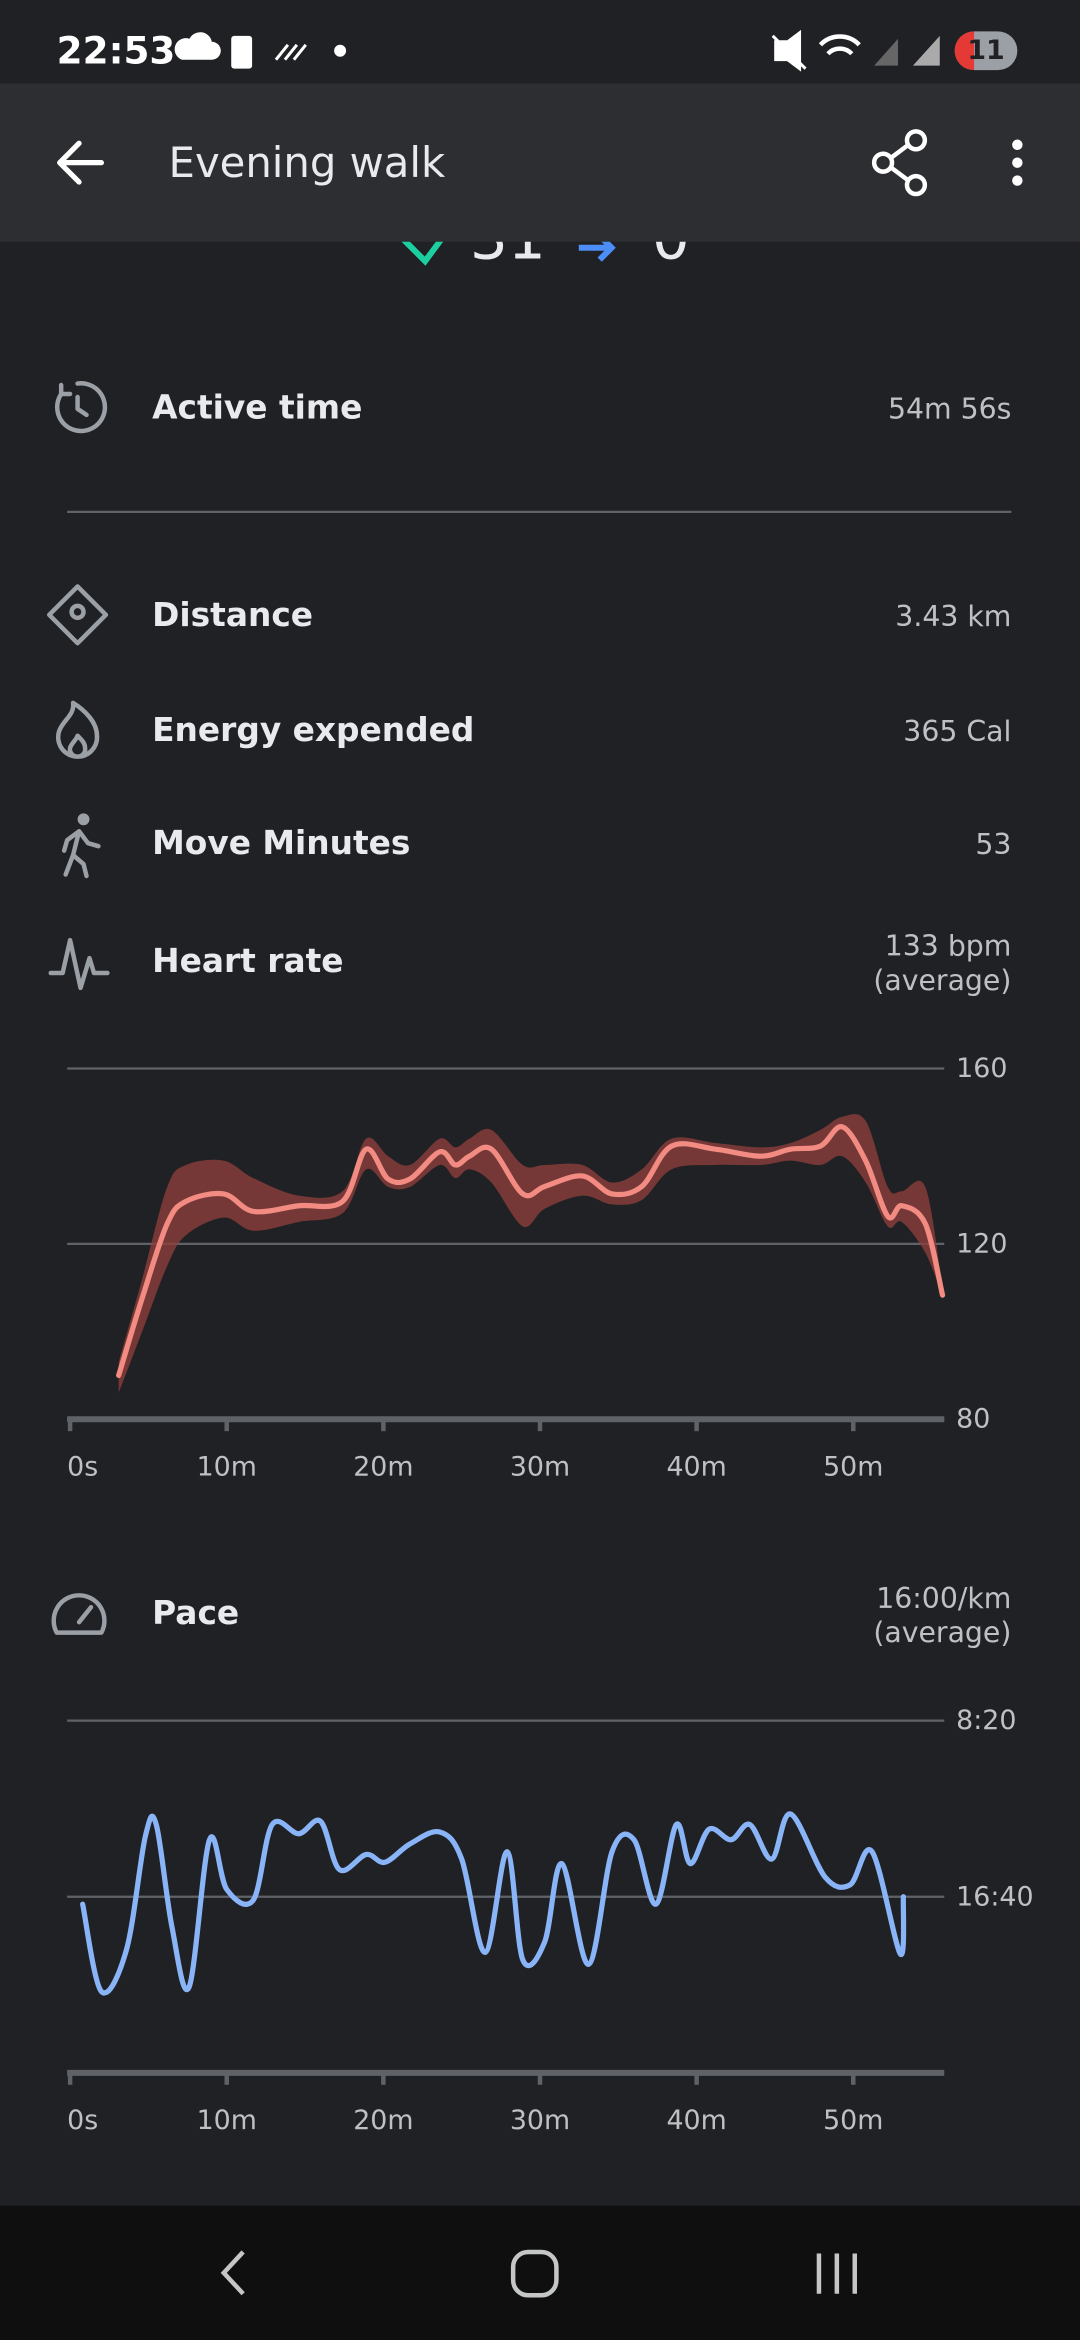 The width and height of the screenshot is (1080, 2340). Describe the element at coordinates (981, 1068) in the screenshot. I see `y-tick-label: 160` at that location.